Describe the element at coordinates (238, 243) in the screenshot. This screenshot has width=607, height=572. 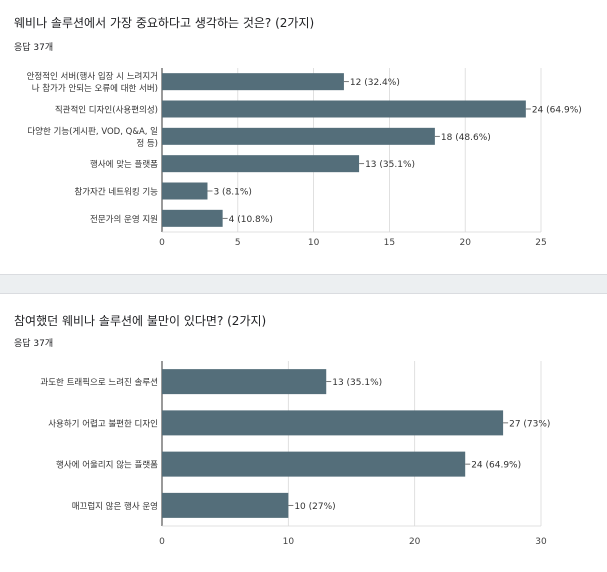
I see `tick-label: 5` at that location.